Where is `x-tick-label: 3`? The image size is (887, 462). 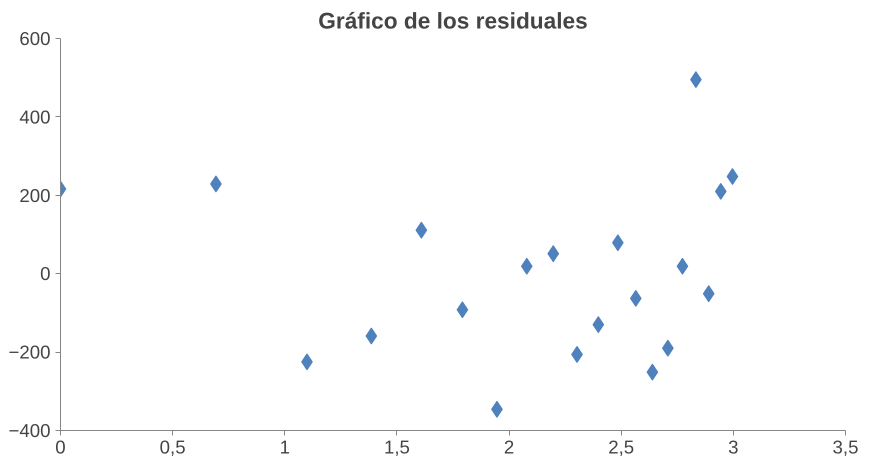
x-tick-label: 3 is located at coordinates (733, 447).